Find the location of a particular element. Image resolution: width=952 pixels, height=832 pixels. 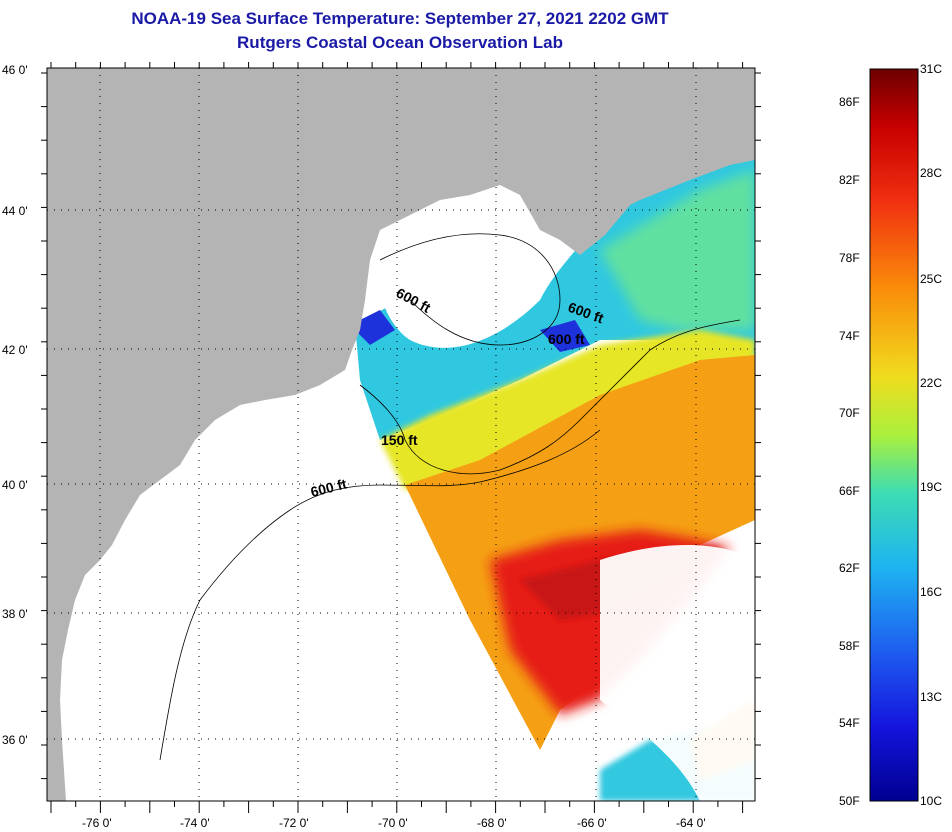

depth-label: 600 ft is located at coordinates (566, 339).